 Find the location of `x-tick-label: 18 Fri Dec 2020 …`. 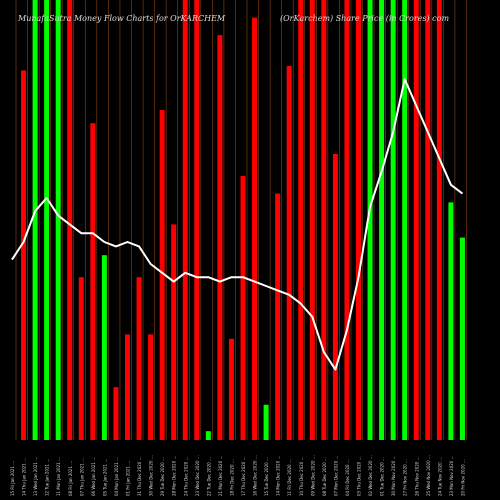

x-tick-label: 18 Fri Dec 2020 … is located at coordinates (231, 477).